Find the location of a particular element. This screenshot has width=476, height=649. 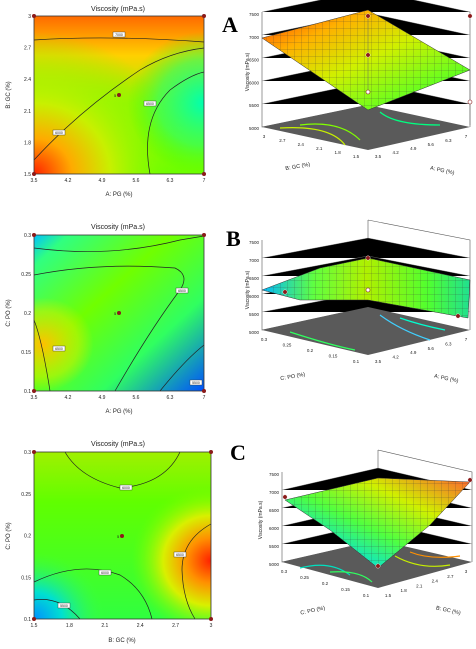

surface-b-xlabel: A: PG (%) is located at coordinates (446, 379).